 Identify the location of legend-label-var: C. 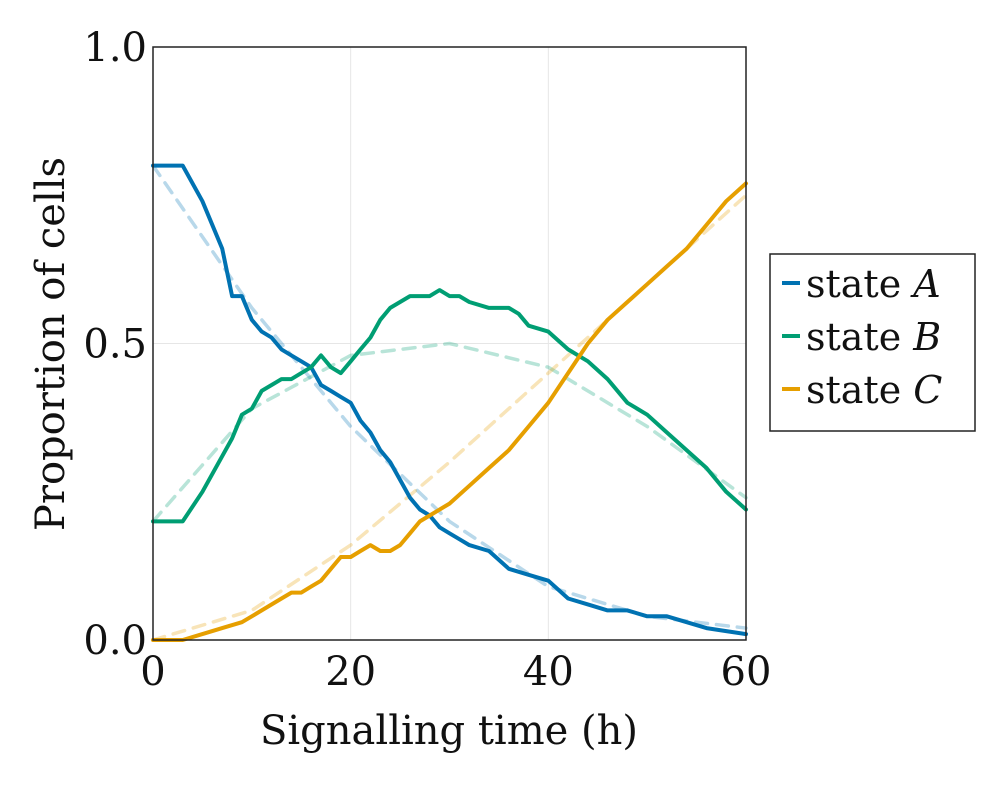
(927, 390).